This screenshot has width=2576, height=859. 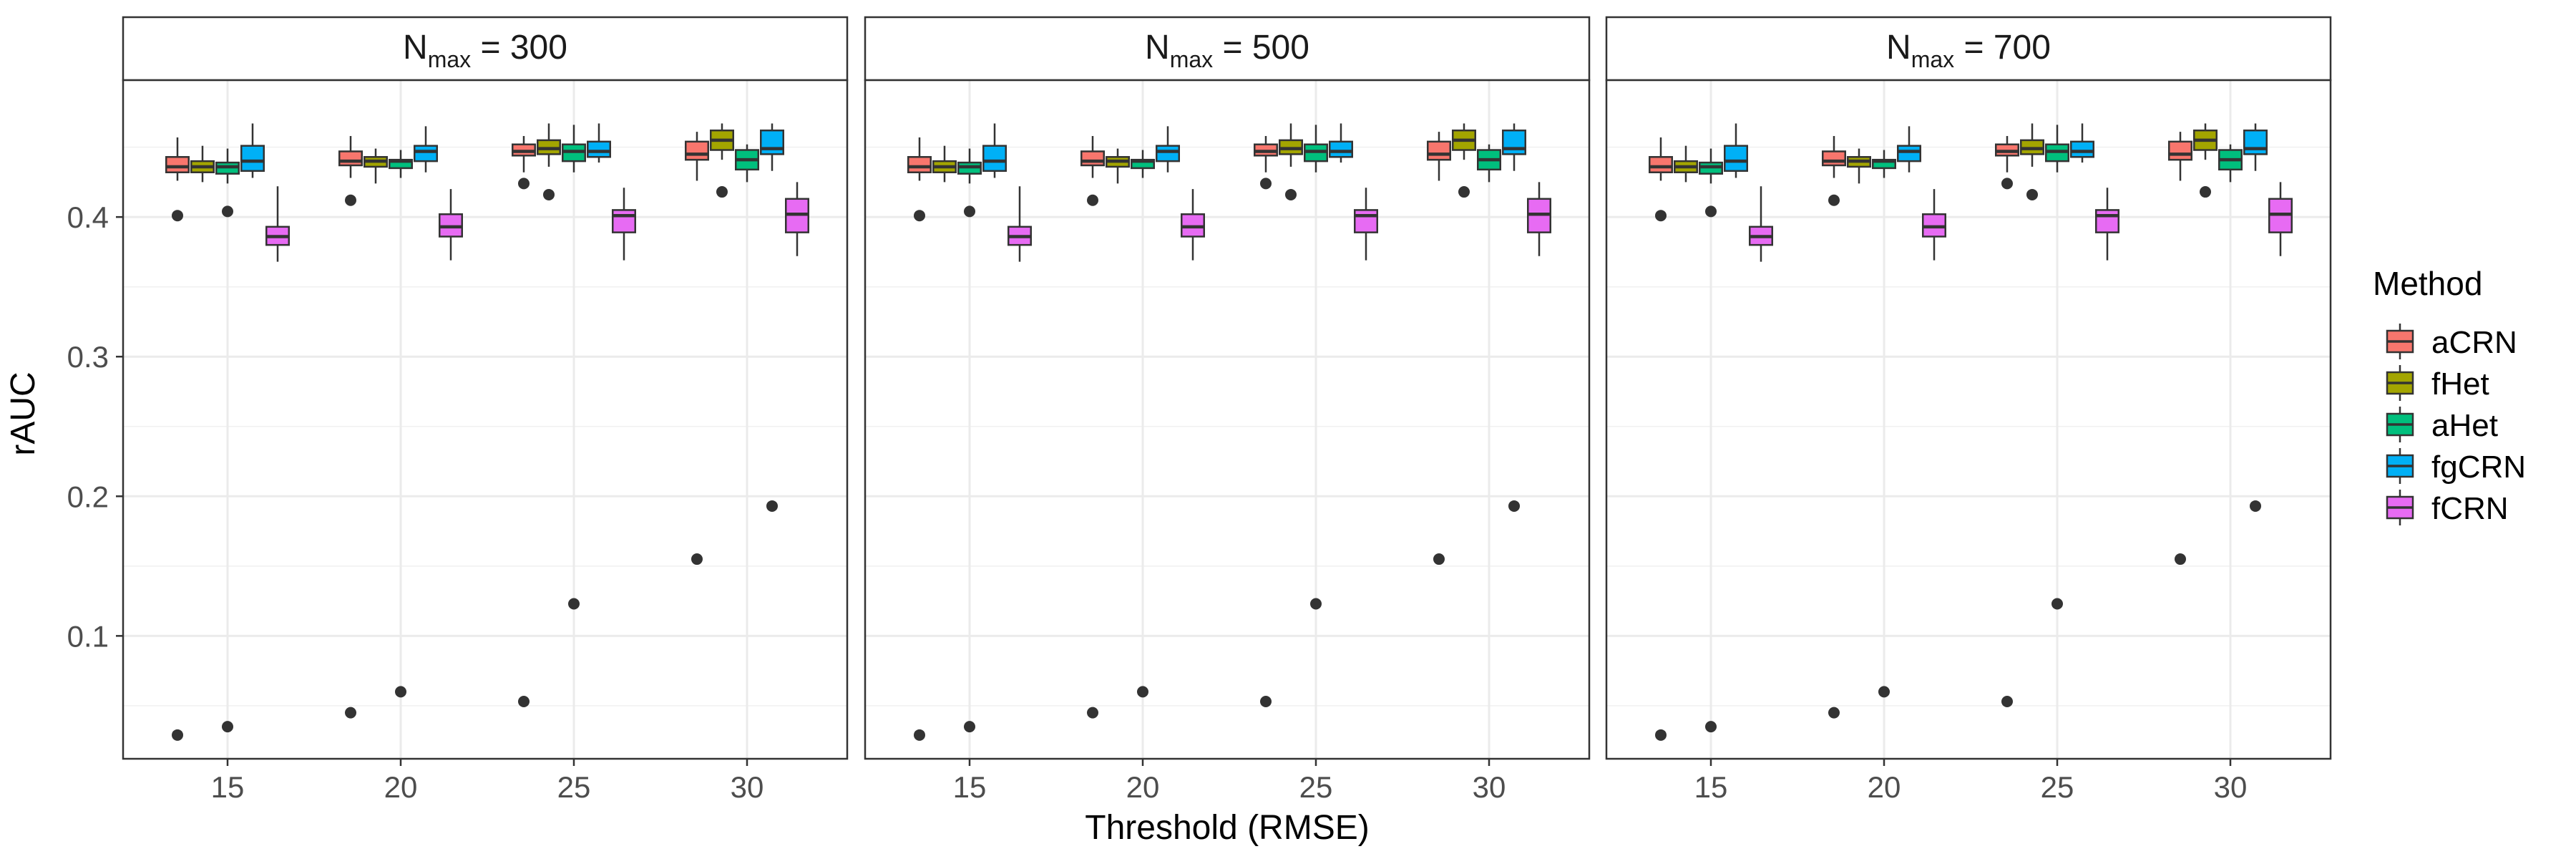 What do you see at coordinates (519, 48) in the screenshot?
I see `strip-label-value: = 300` at bounding box center [519, 48].